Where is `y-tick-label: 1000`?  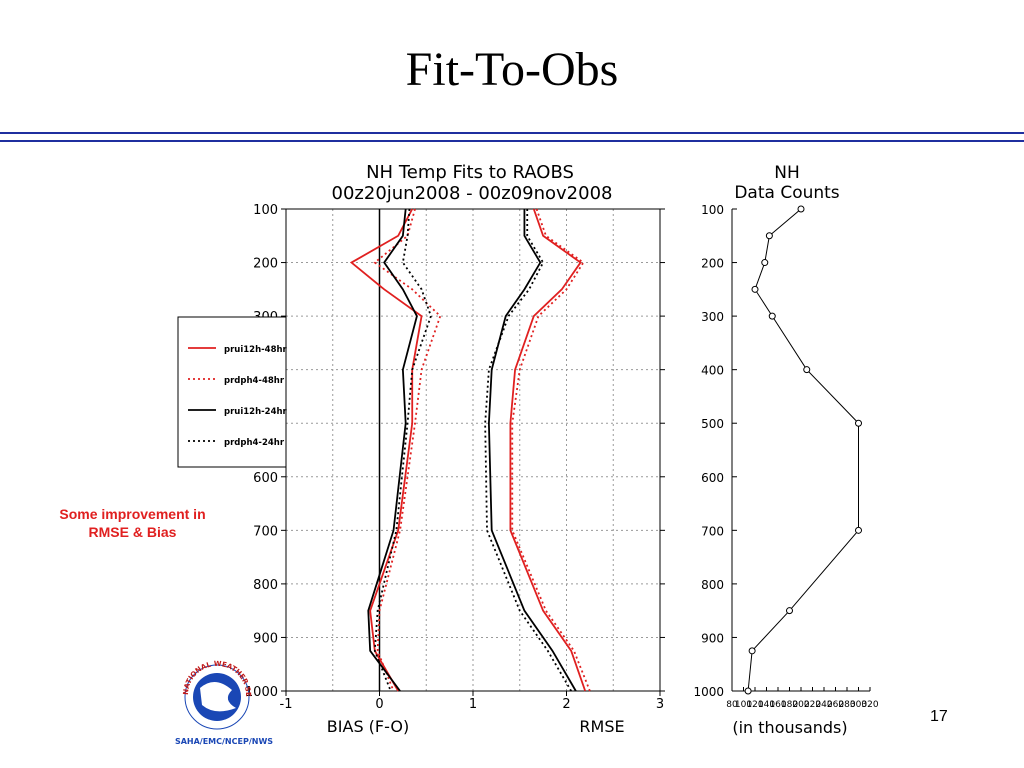
y-tick-label: 1000 is located at coordinates (261, 692).